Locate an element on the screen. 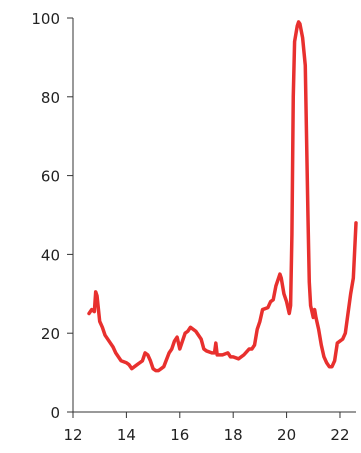 The width and height of the screenshot is (361, 453). y-tick-label: 40 is located at coordinates (50, 255).